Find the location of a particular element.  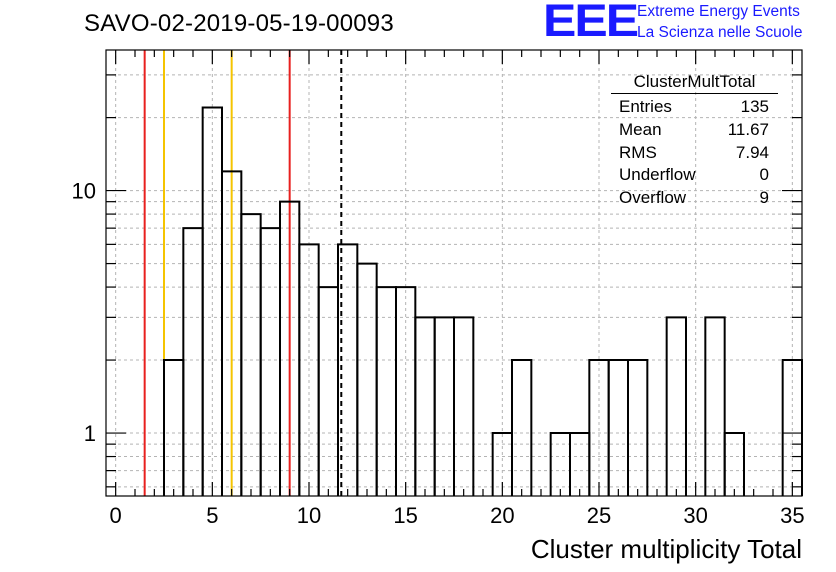

stats-value: 9 is located at coordinates (764, 198).